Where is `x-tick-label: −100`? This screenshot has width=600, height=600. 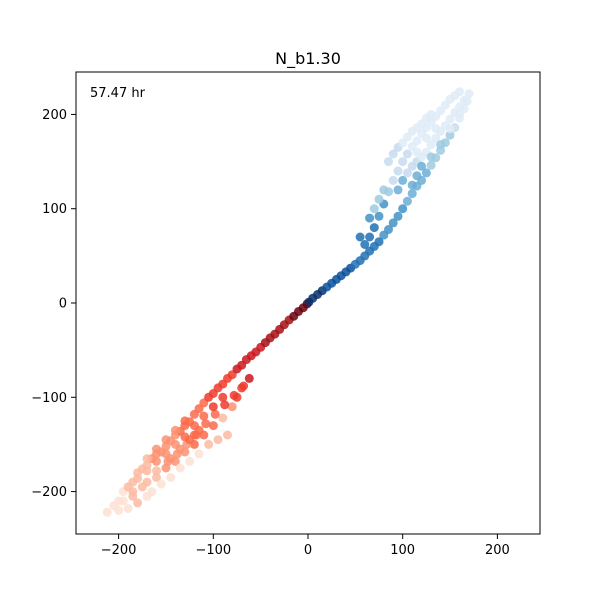
x-tick-label: −100 is located at coordinates (213, 550).